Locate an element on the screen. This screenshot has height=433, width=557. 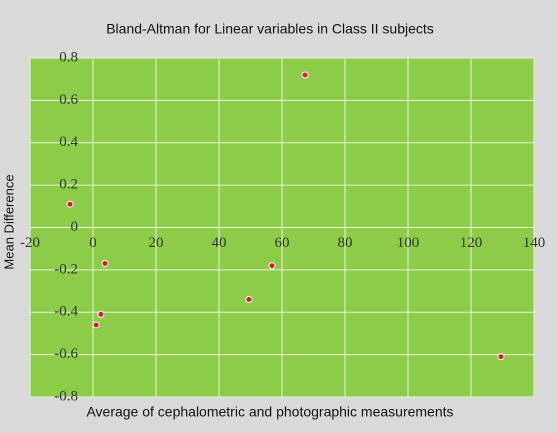
y-tick-label: 0.6 is located at coordinates (68, 100).